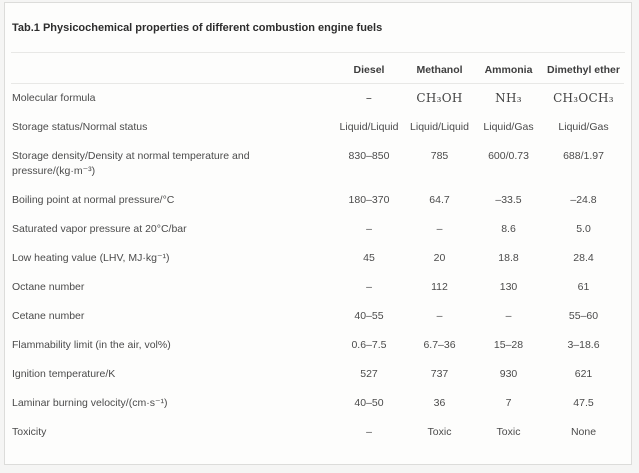  What do you see at coordinates (318, 52) in the screenshot?
I see `title-divider` at bounding box center [318, 52].